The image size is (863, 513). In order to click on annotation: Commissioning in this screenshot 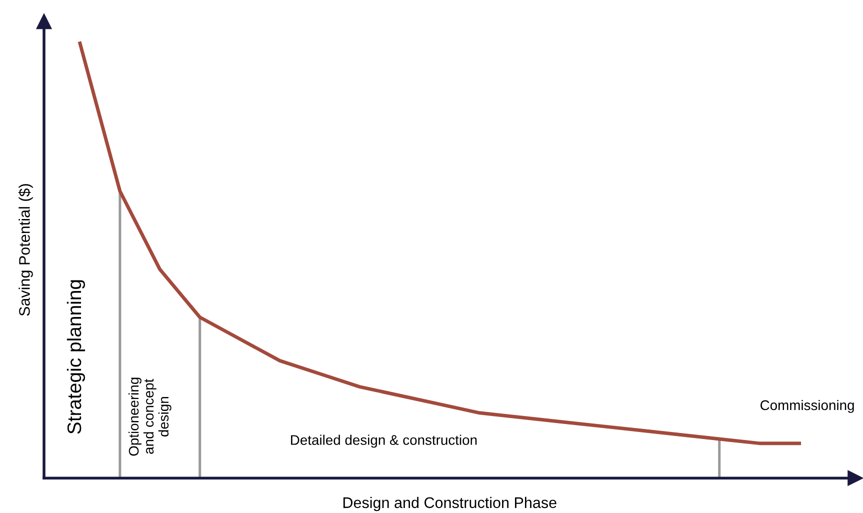, I will do `click(807, 406)`.